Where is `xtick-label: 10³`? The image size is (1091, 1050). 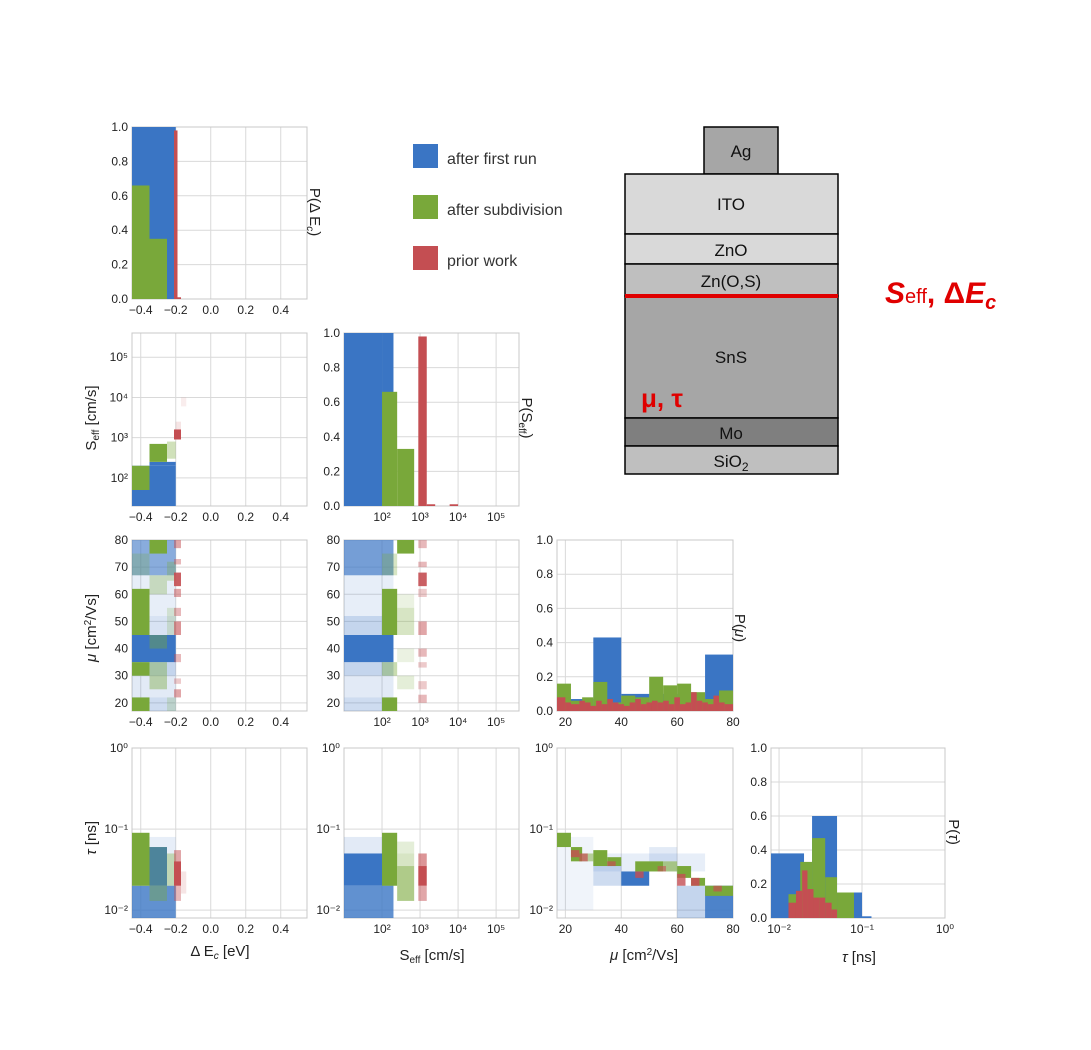
xtick-label: 10³ is located at coordinates (419, 929).